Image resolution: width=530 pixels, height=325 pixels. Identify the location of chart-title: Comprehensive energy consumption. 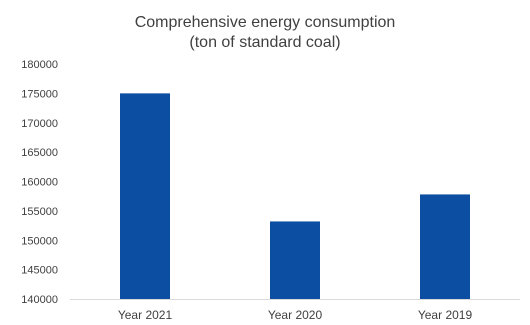
(265, 22).